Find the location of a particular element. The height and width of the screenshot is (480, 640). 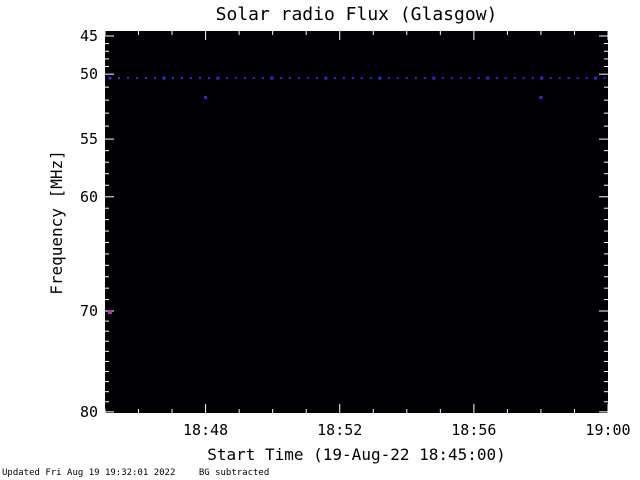

x-tick-label: 19:00 is located at coordinates (608, 430).